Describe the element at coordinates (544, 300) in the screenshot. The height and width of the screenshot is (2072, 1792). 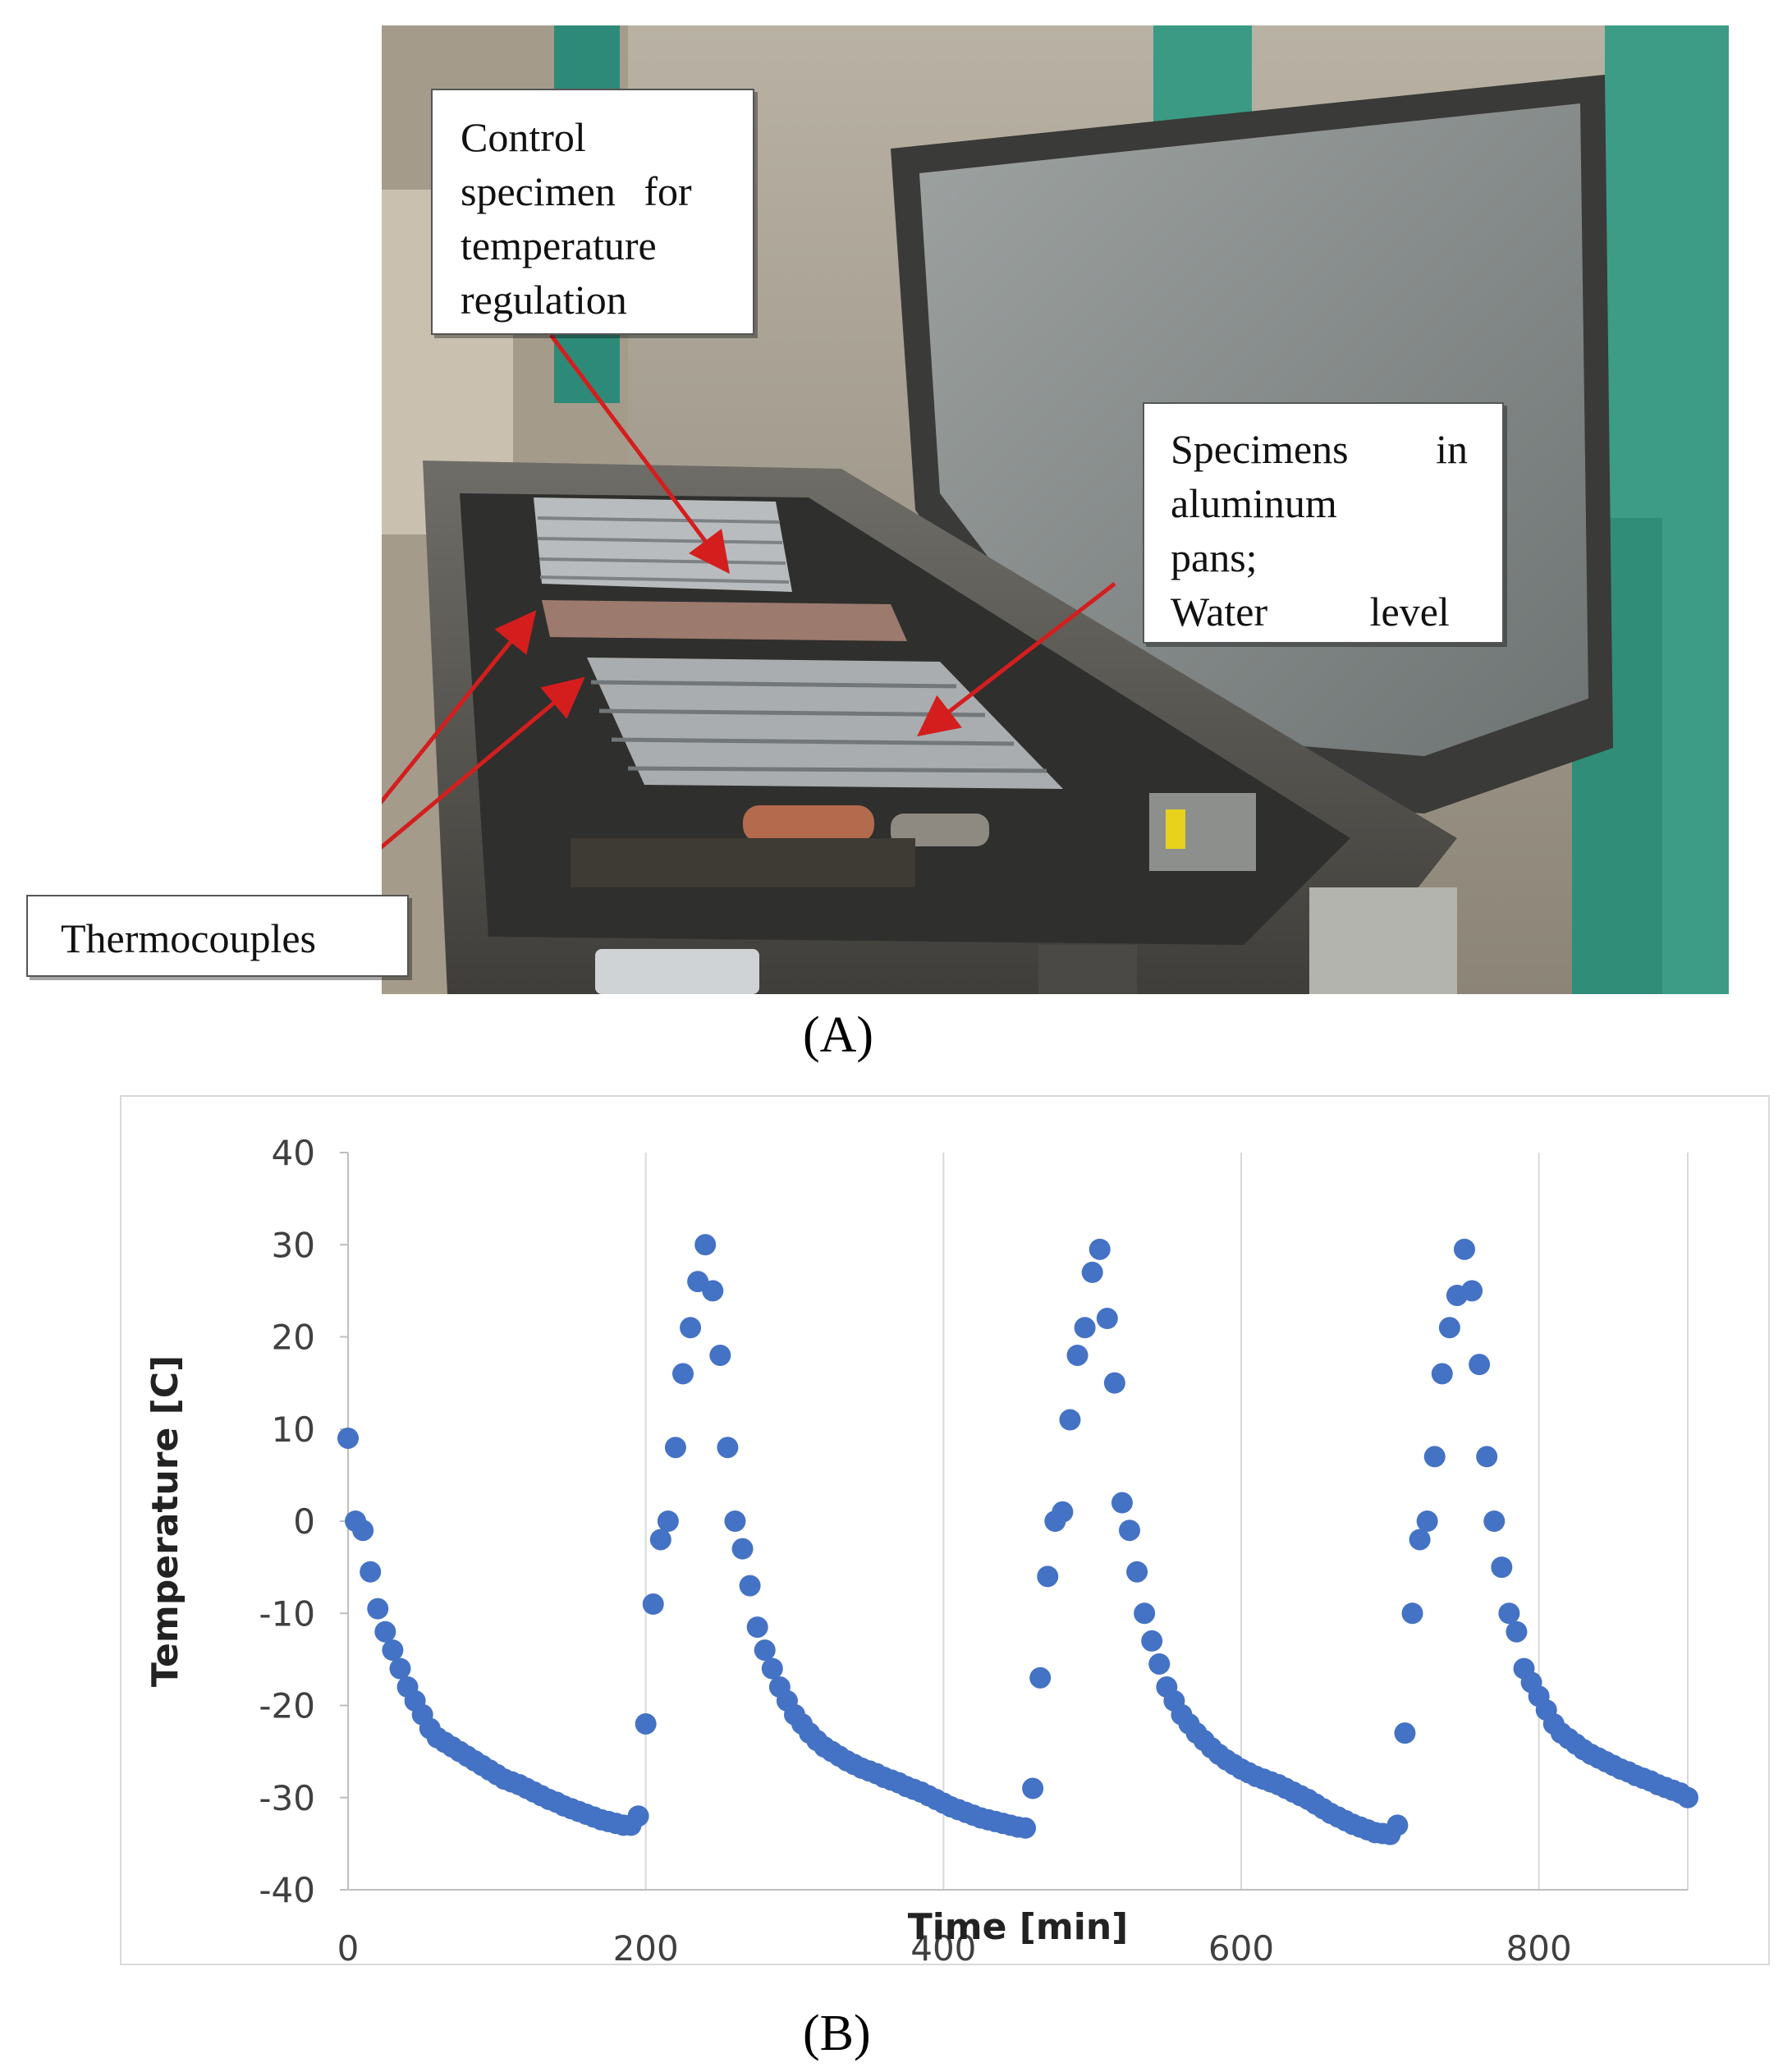
I see `callout-control-line-4: regulation` at that location.